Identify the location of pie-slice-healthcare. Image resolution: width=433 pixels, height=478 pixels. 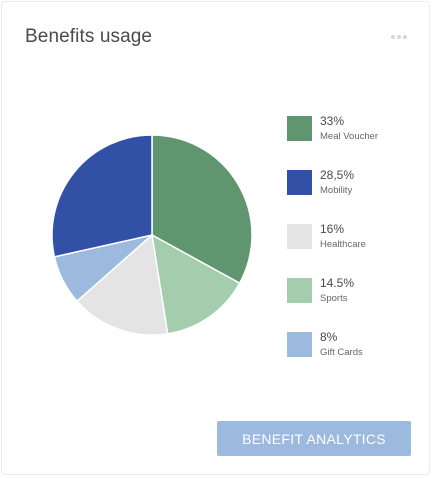
(122, 284).